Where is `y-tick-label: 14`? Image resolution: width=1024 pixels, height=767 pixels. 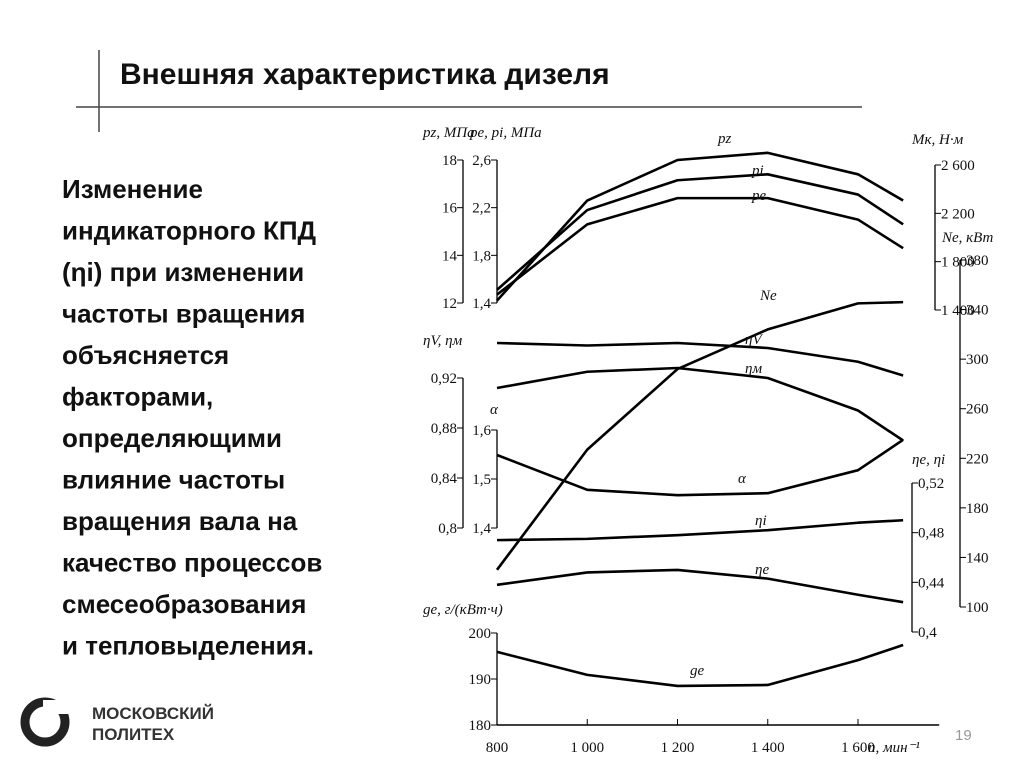 y-tick-label: 14 is located at coordinates (450, 256).